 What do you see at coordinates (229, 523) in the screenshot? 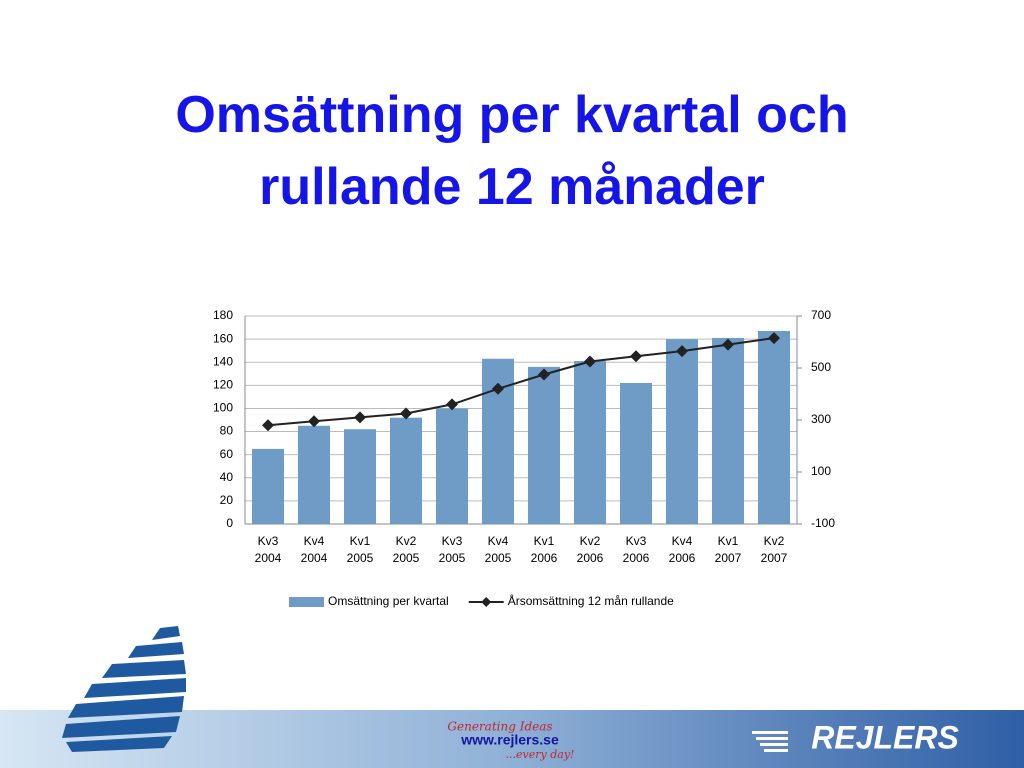
I see `y-tick-label: 0` at bounding box center [229, 523].